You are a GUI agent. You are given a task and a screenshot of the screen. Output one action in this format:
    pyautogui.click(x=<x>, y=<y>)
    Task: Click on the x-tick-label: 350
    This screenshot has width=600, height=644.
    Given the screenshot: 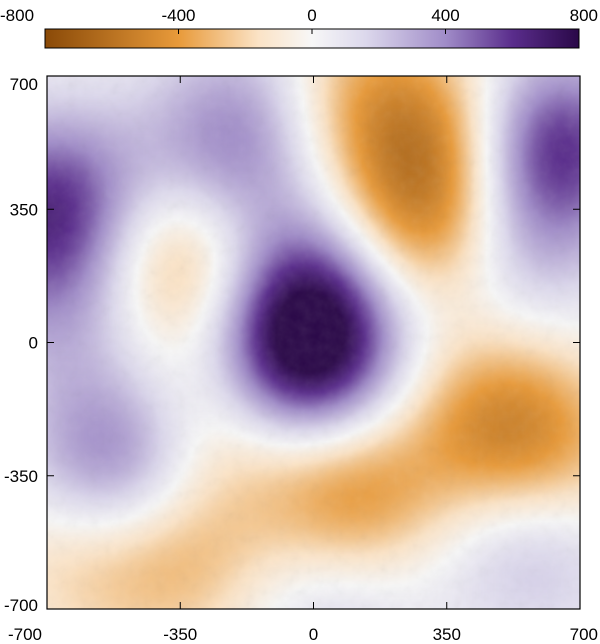 What is the action you would take?
    pyautogui.click(x=447, y=634)
    